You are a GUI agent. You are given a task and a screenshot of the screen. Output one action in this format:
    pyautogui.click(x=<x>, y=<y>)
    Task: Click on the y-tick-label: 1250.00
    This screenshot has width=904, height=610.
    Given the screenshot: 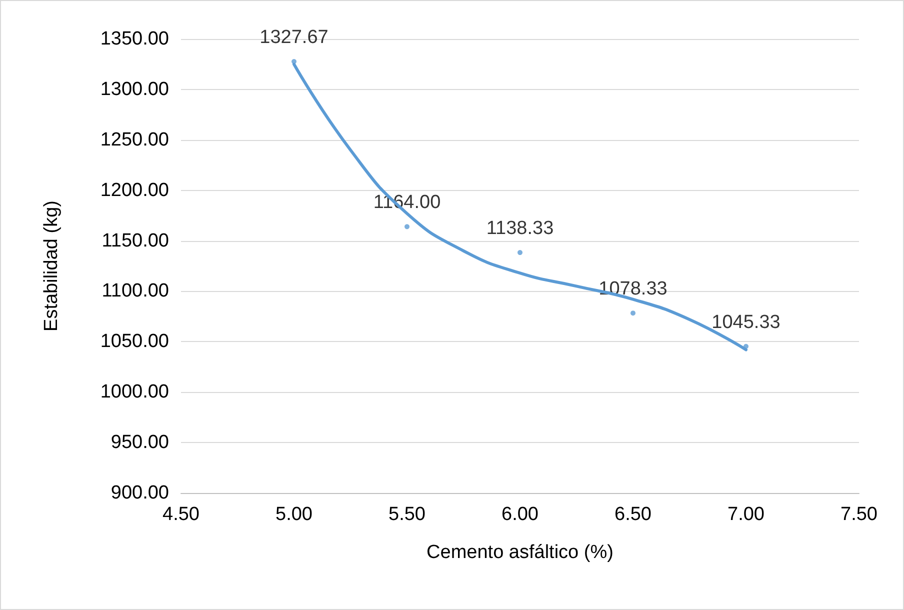 What is the action you would take?
    pyautogui.click(x=134, y=139)
    